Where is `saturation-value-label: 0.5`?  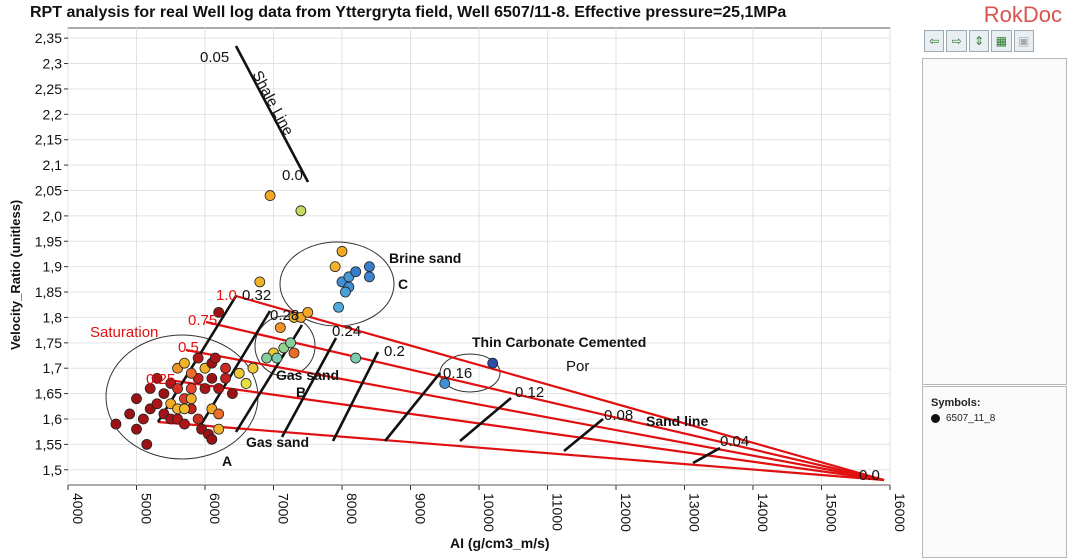 saturation-value-label: 0.5 is located at coordinates (188, 347).